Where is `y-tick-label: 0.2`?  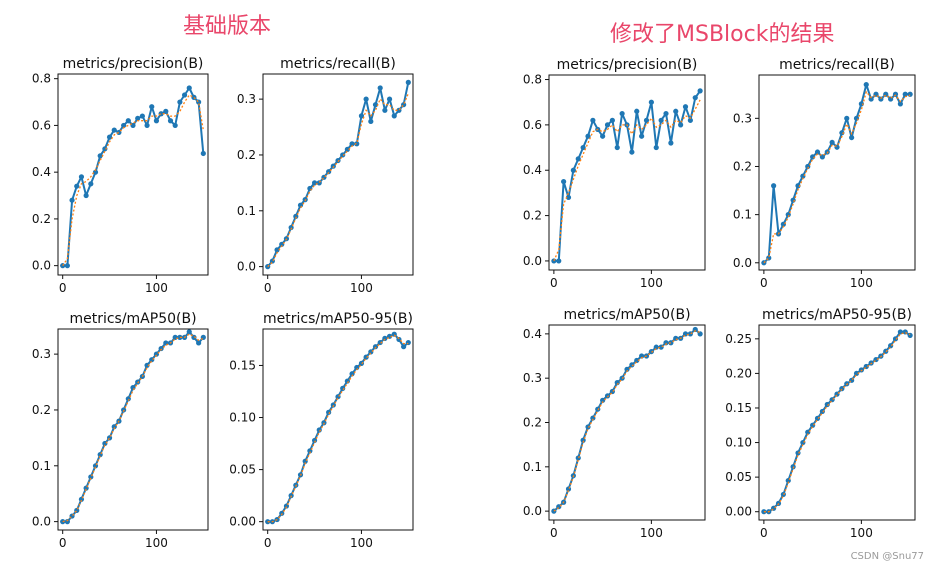
y-tick-label: 0.2 is located at coordinates (41, 219).